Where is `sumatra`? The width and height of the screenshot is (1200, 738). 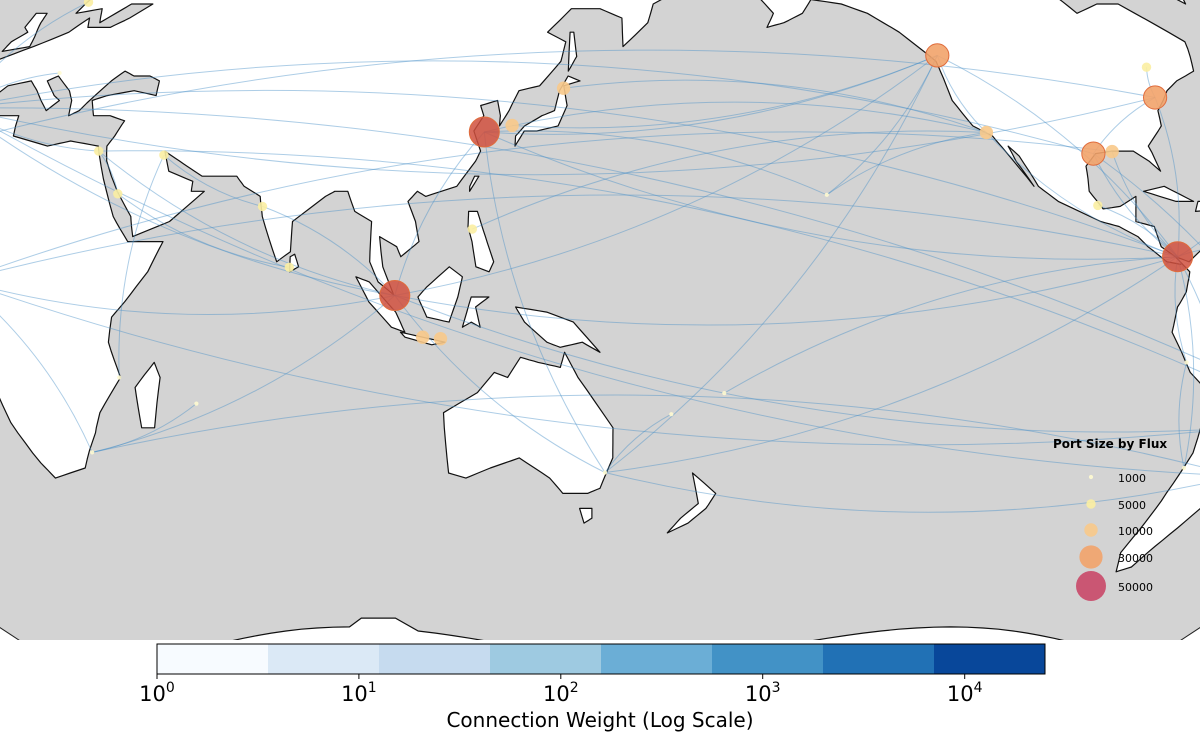 sumatra is located at coordinates (380, 304).